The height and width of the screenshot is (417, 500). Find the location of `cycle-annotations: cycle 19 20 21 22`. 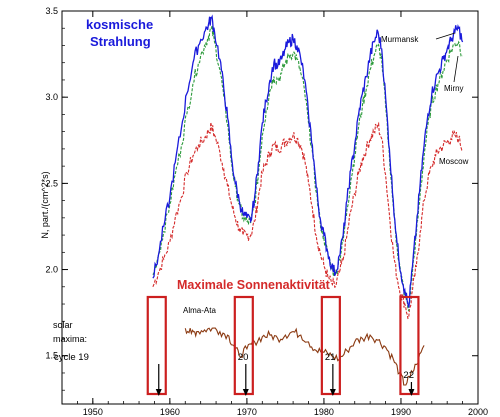

cycle-annotations: cycle 19 20 21 22 is located at coordinates (234, 374).